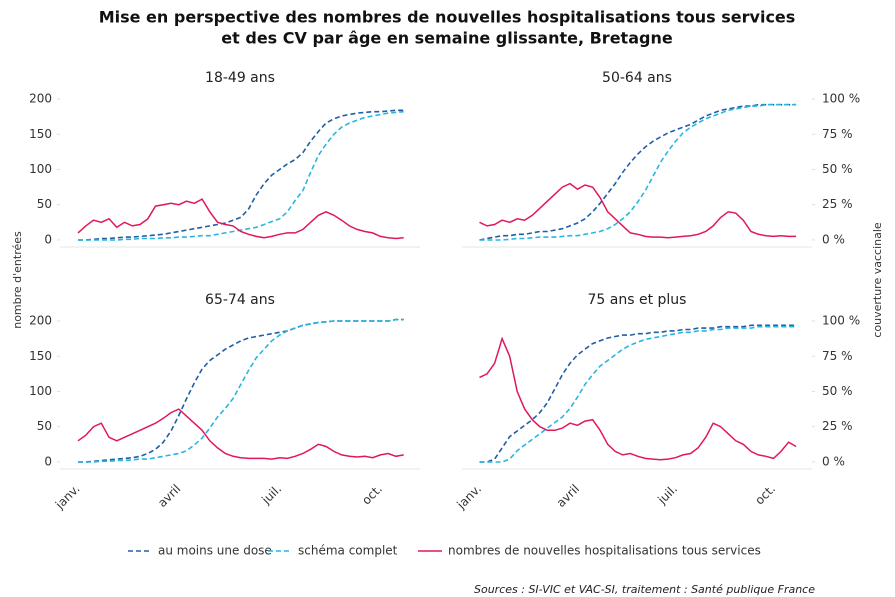 The image size is (895, 597). Describe the element at coordinates (637, 300) in the screenshot. I see `panel-title: 75 ans et plus` at that location.